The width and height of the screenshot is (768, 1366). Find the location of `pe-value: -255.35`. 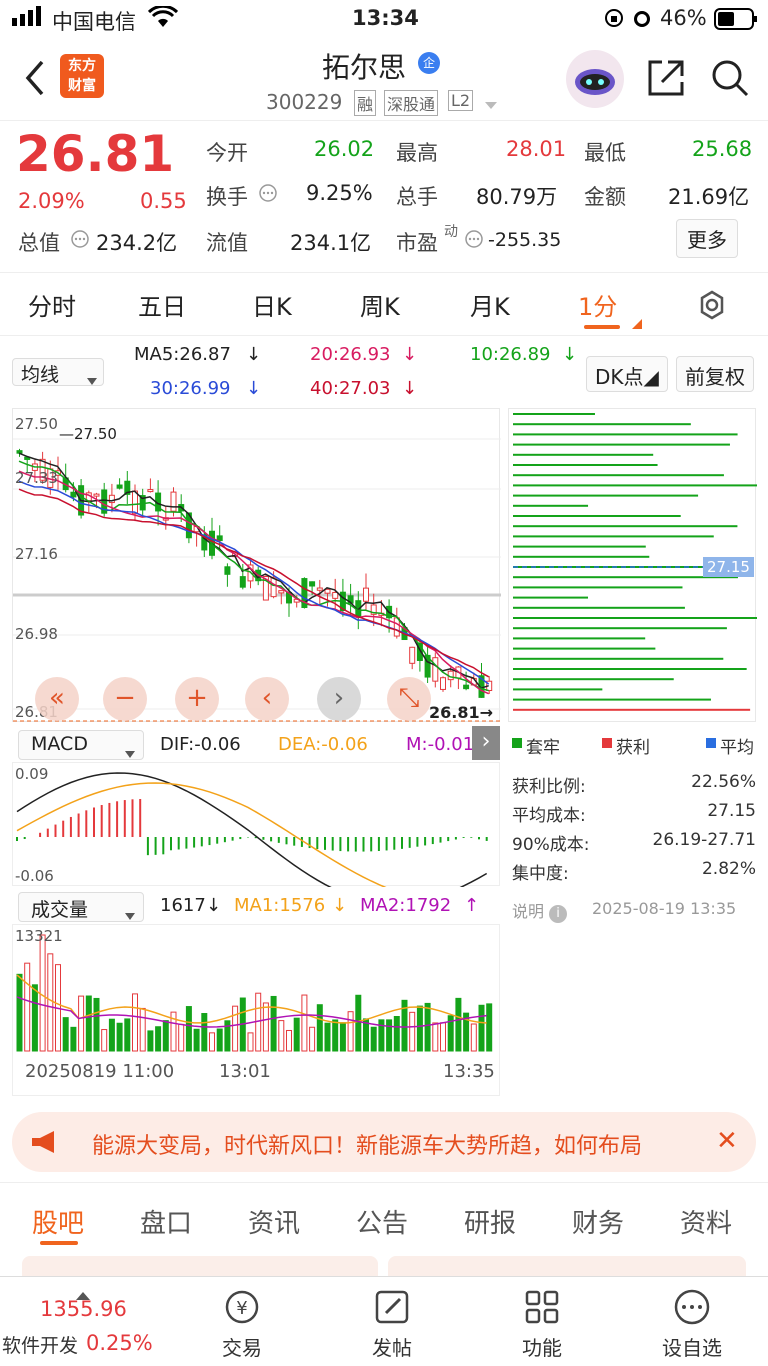

pe-value: -255.35 is located at coordinates (525, 240).